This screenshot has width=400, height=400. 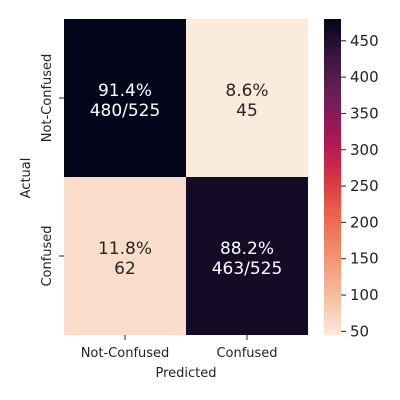 What do you see at coordinates (364, 77) in the screenshot?
I see `colorbar-tick-label: 400` at bounding box center [364, 77].